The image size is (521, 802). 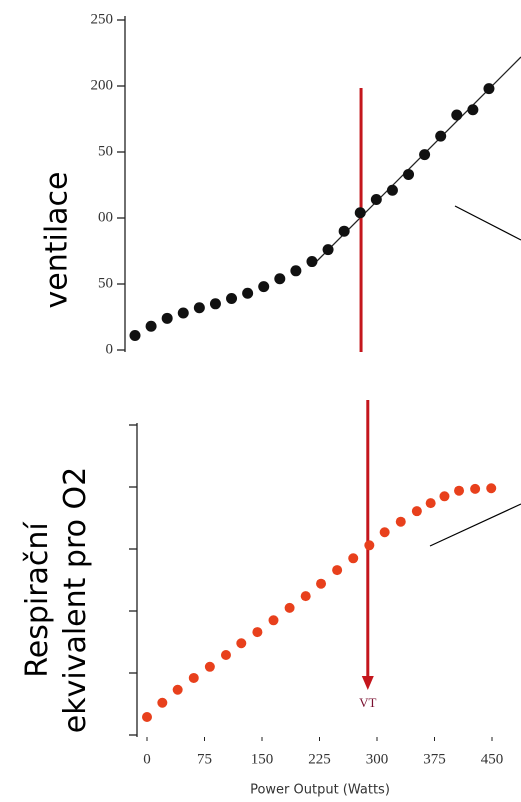 What do you see at coordinates (262, 759) in the screenshot?
I see `x-tick-label: 150` at bounding box center [262, 759].